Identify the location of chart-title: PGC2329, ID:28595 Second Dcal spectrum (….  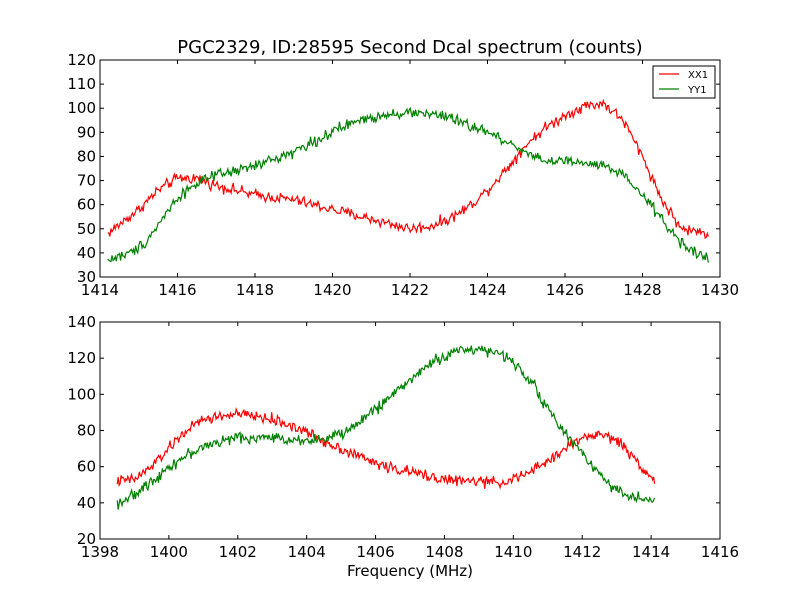
(409, 47).